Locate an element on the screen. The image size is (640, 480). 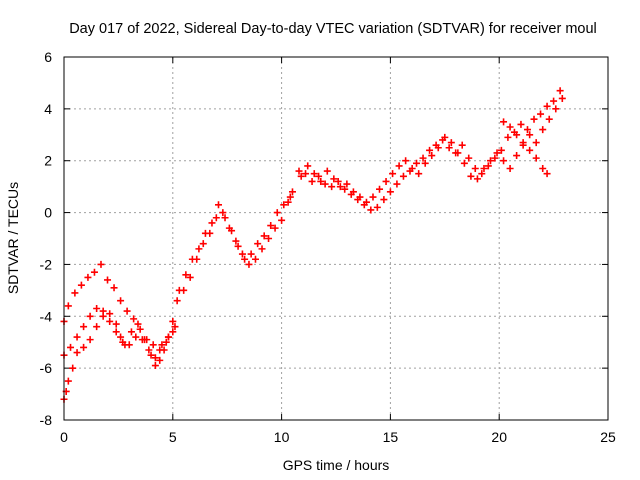
y-tick-label: -6 is located at coordinates (46, 368).